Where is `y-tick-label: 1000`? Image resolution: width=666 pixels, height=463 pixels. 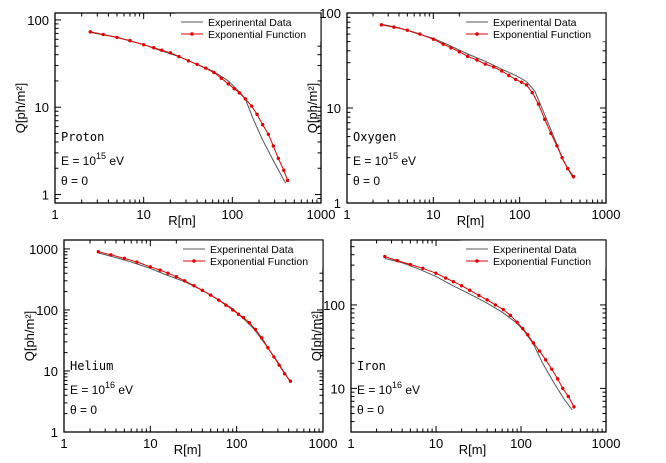
y-tick-label: 1000 is located at coordinates (43, 249).